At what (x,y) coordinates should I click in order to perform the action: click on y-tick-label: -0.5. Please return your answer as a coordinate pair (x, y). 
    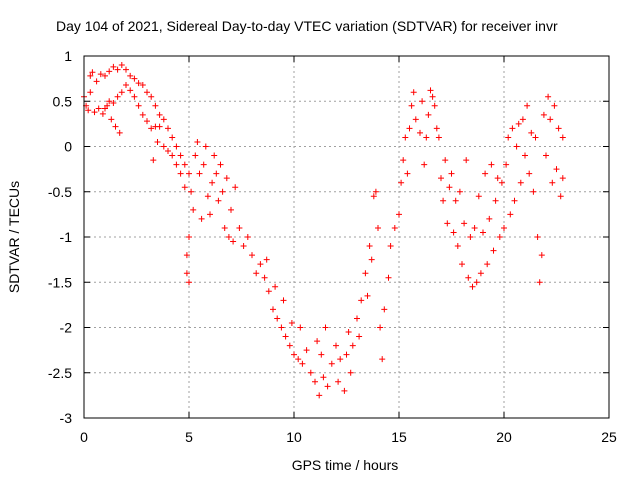
    Looking at the image, I should click on (60, 192).